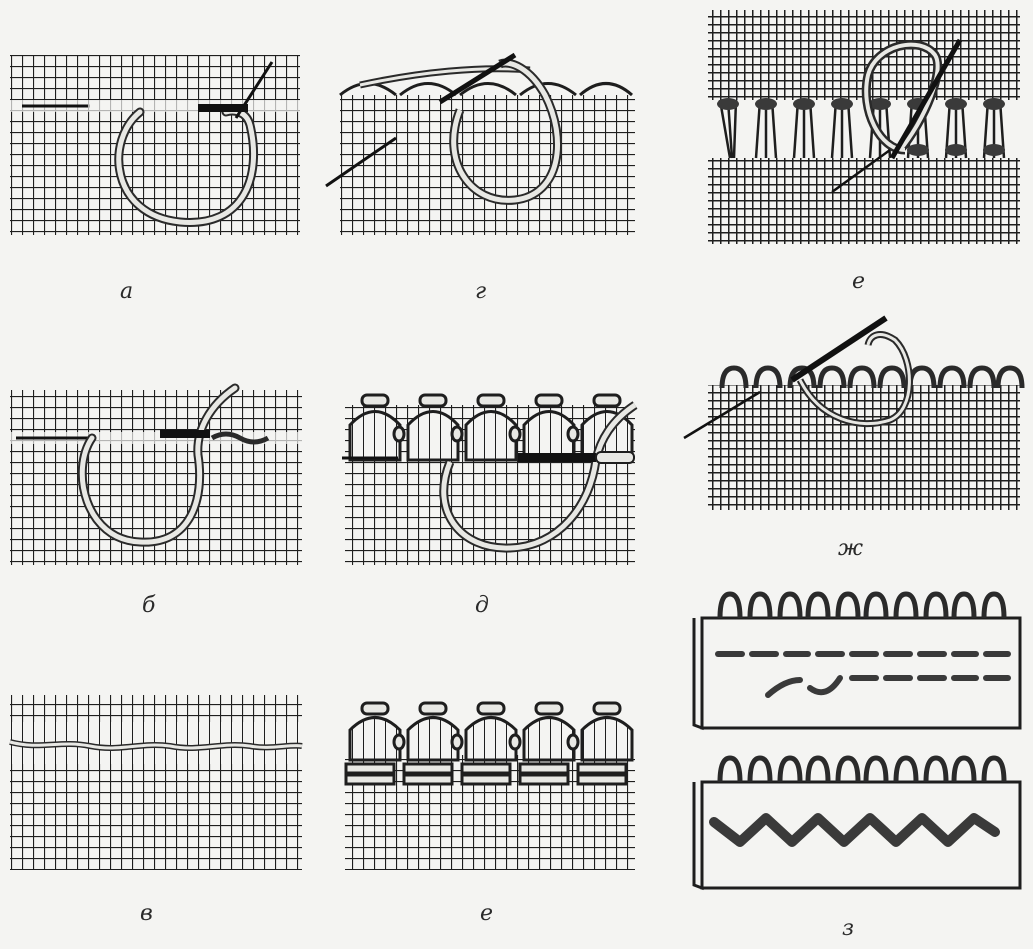  I want to click on wrapped-bundle, so click(240, 438).